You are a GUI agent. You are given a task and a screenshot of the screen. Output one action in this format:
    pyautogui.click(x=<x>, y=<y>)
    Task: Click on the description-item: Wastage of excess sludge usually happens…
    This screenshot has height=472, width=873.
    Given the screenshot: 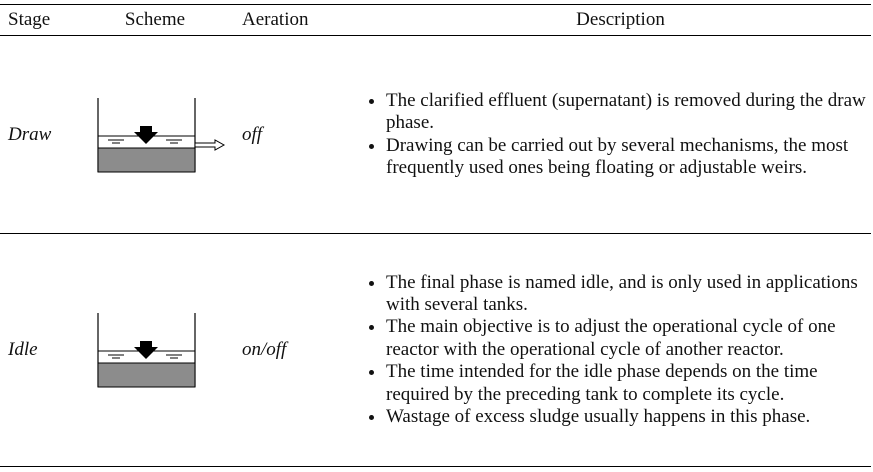 What is the action you would take?
    pyautogui.click(x=628, y=417)
    